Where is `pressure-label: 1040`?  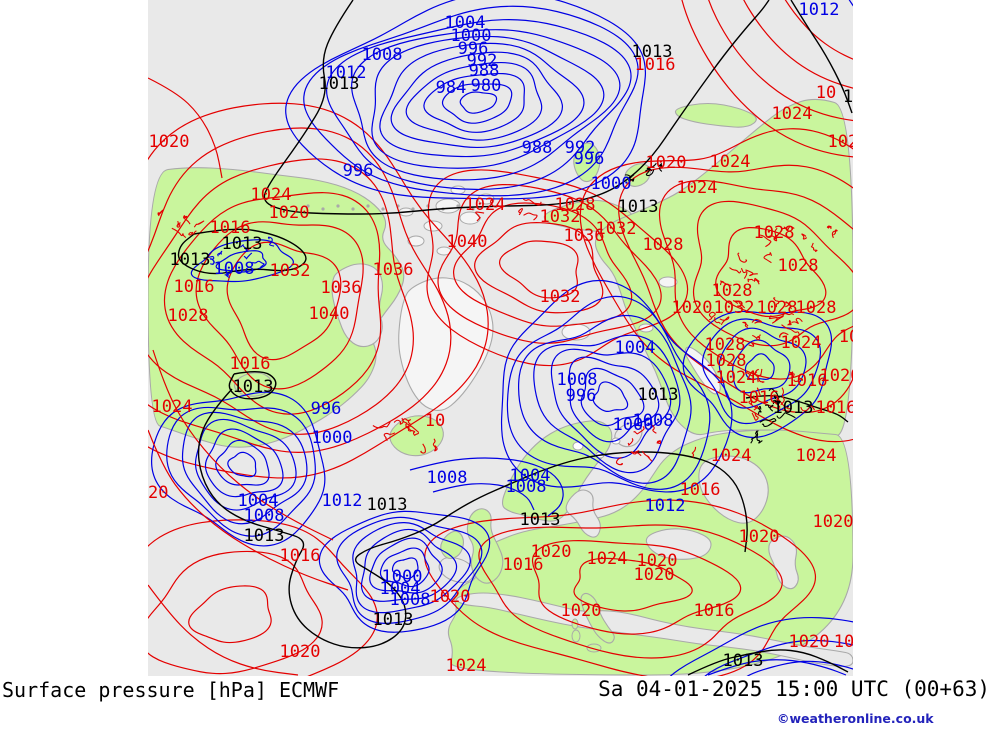 pressure-label: 1040 is located at coordinates (467, 242).